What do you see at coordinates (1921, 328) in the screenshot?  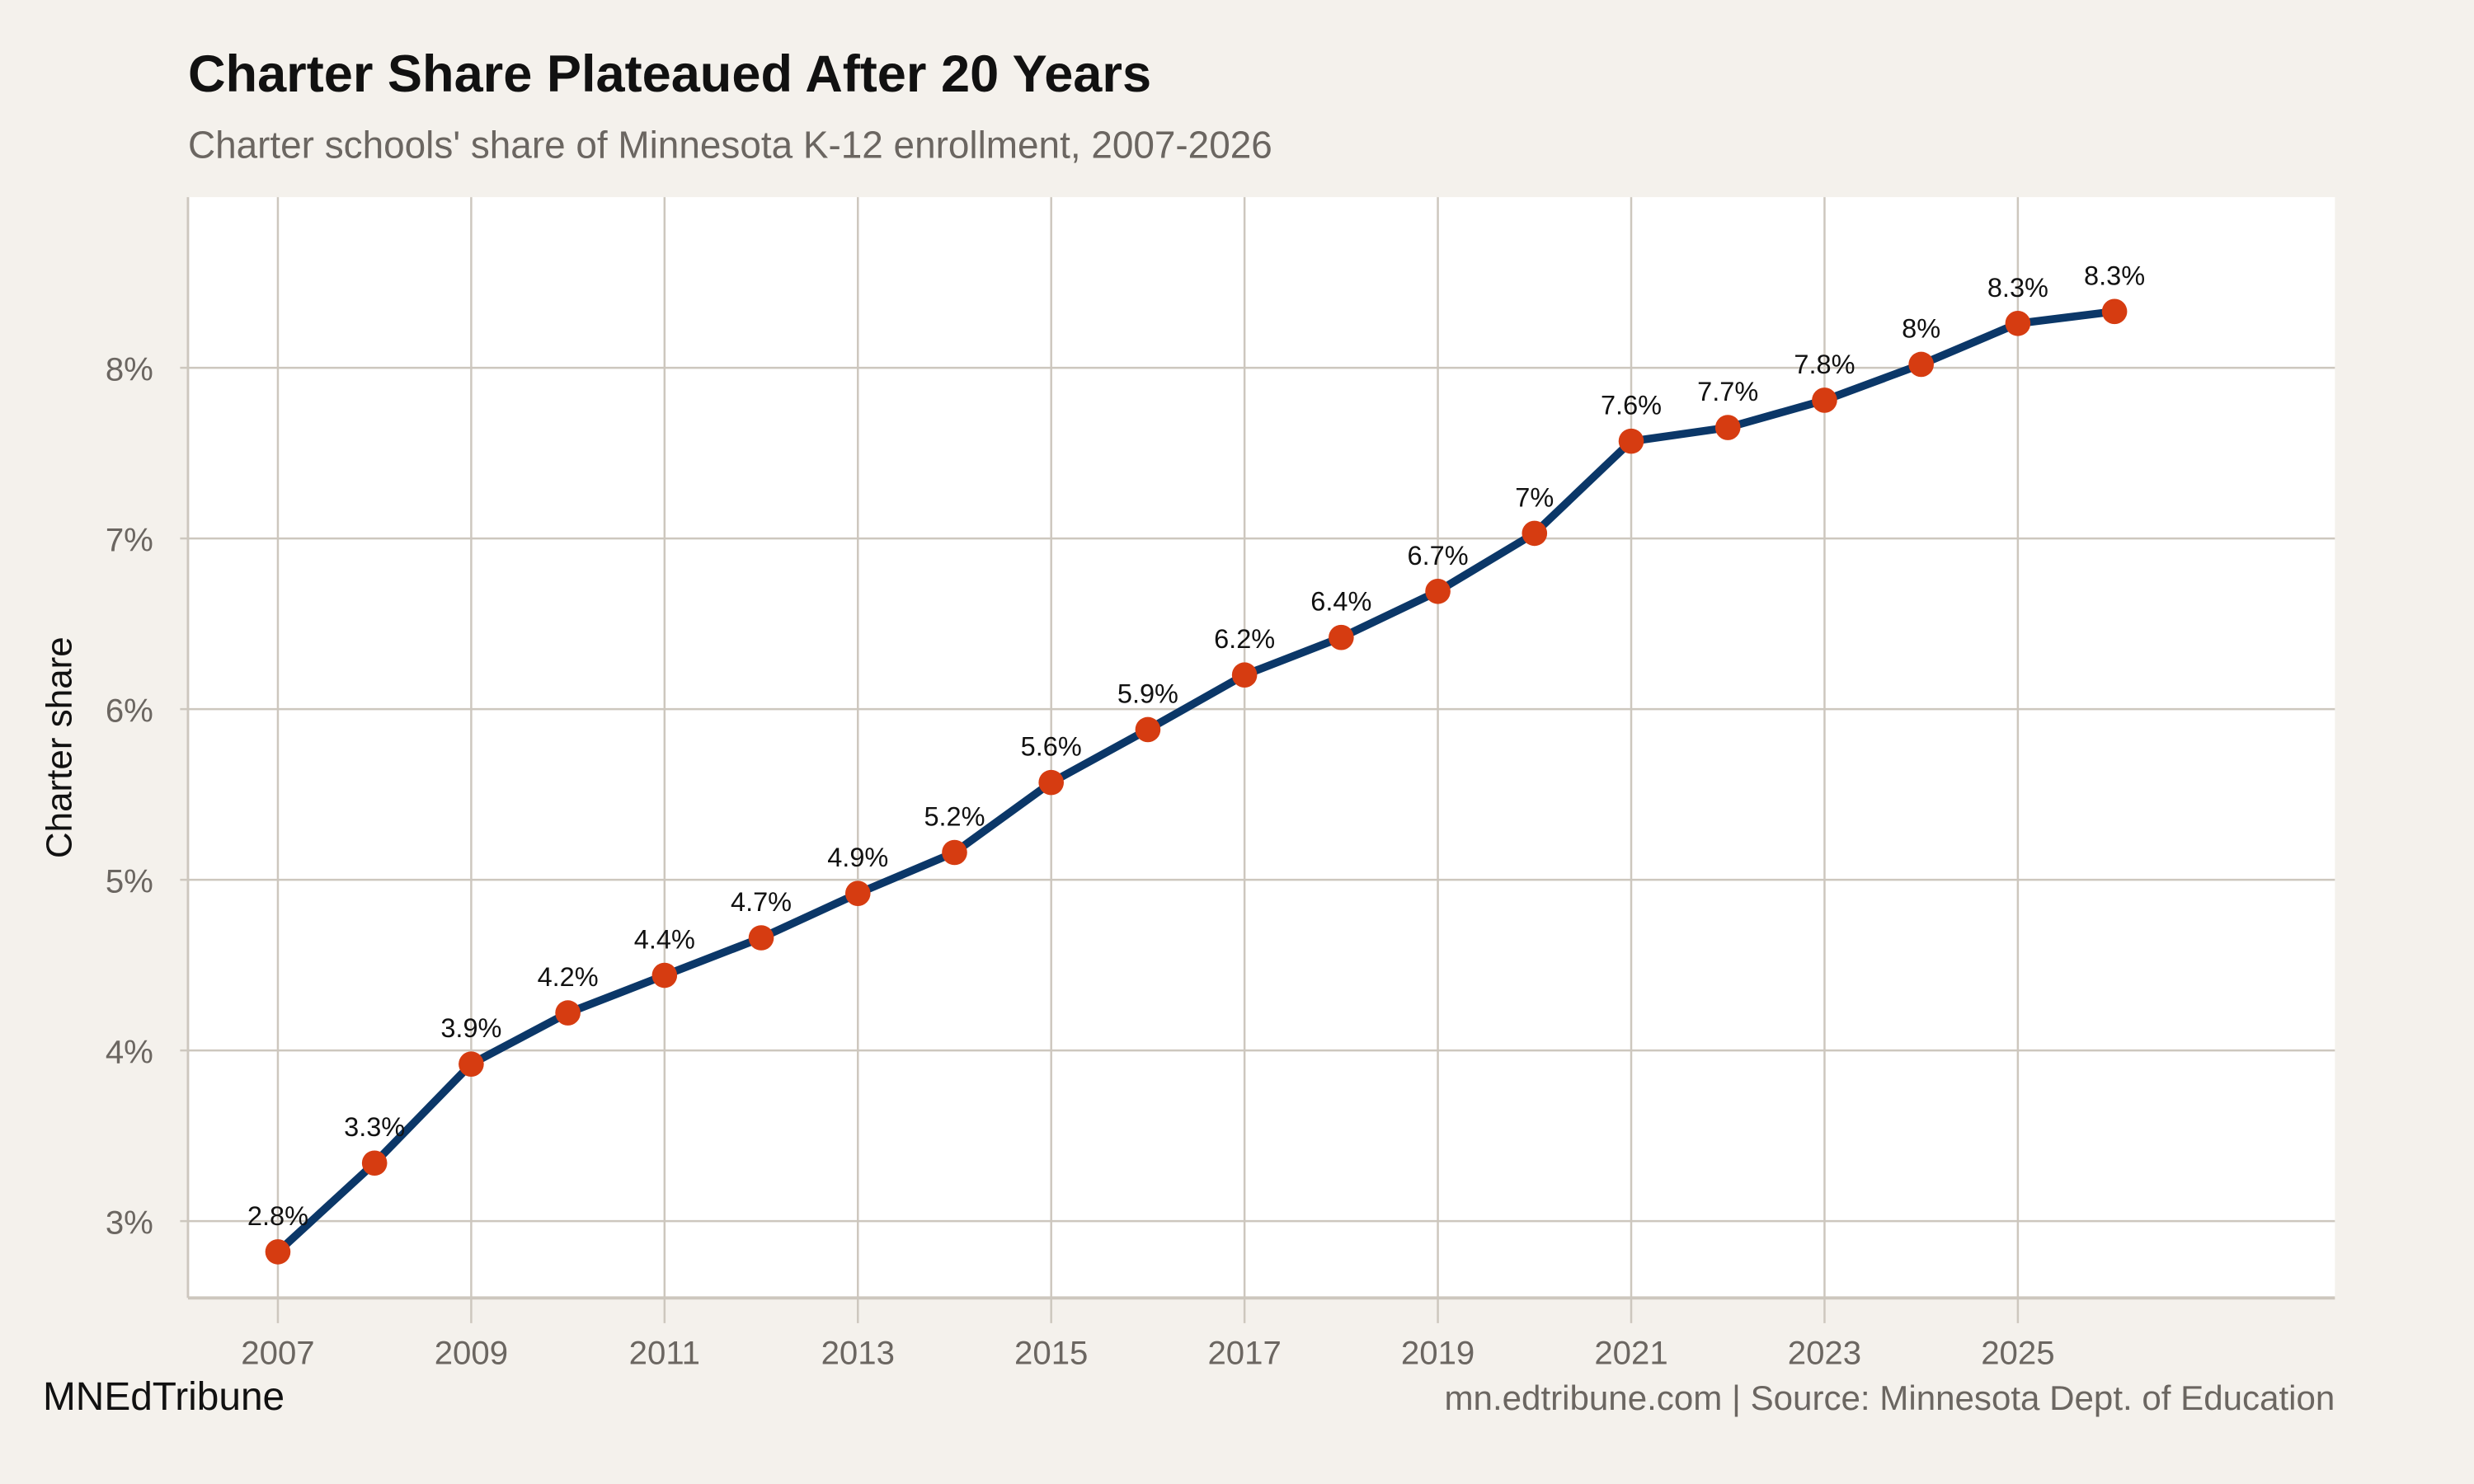 I see `data-label: 8%` at bounding box center [1921, 328].